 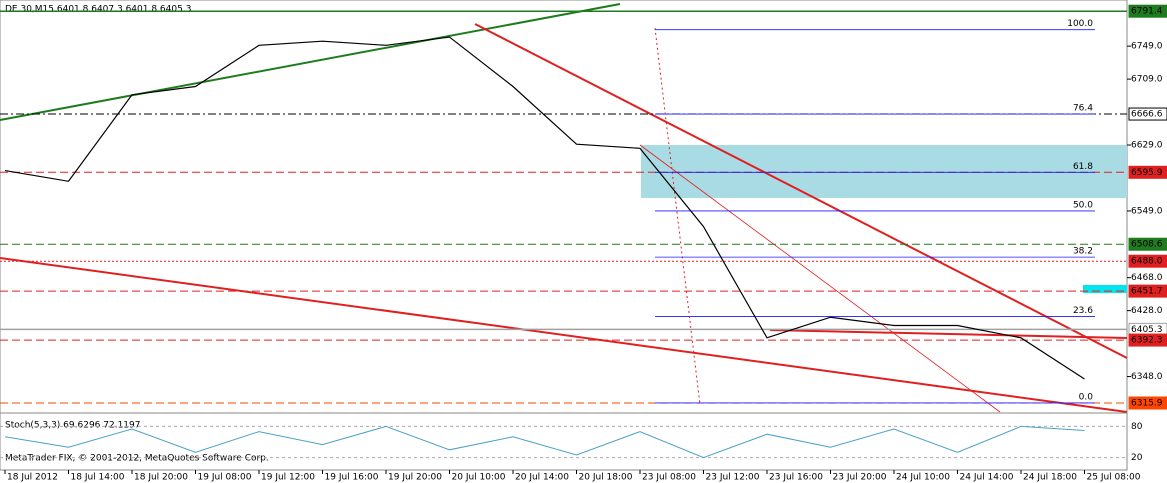 I want to click on y-tick-label: 6348.0, so click(x=1147, y=377).